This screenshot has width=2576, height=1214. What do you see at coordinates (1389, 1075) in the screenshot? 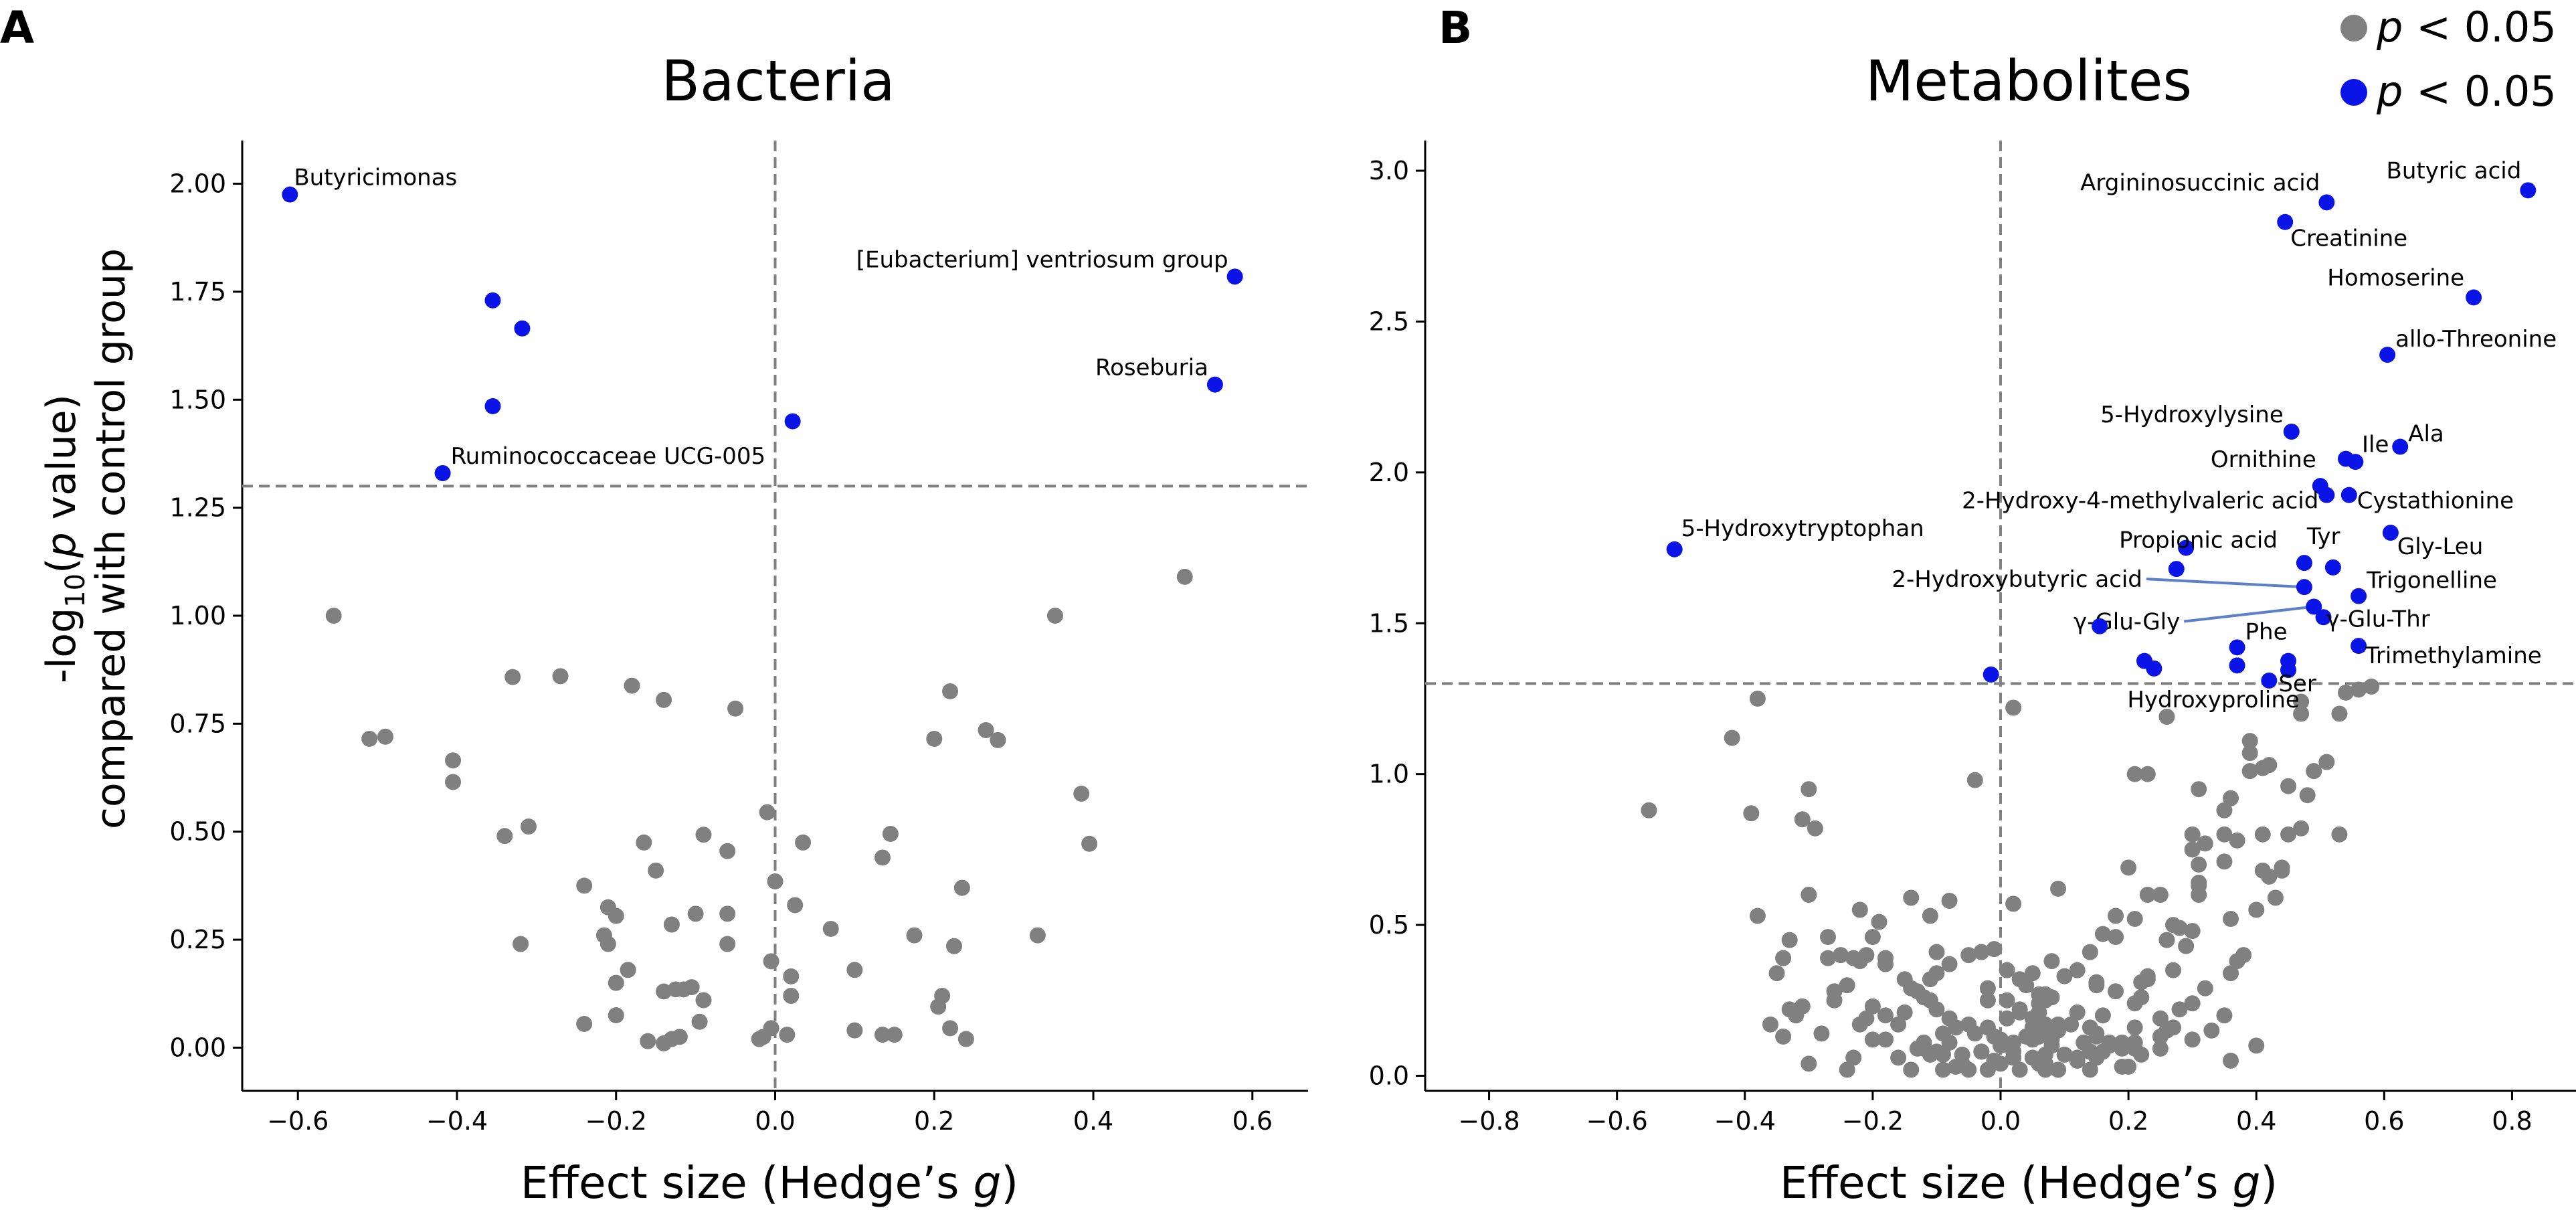
I see `panel-b-ytick-label: 0.0` at bounding box center [1389, 1075].